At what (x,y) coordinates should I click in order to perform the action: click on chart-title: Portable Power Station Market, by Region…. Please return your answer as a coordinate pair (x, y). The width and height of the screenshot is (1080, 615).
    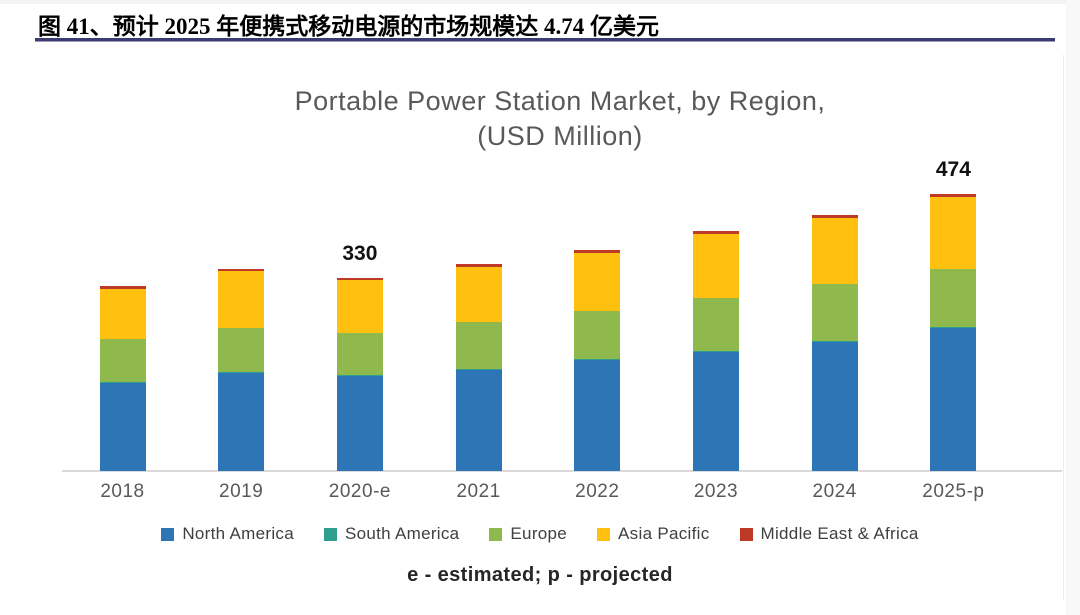
    Looking at the image, I should click on (560, 119).